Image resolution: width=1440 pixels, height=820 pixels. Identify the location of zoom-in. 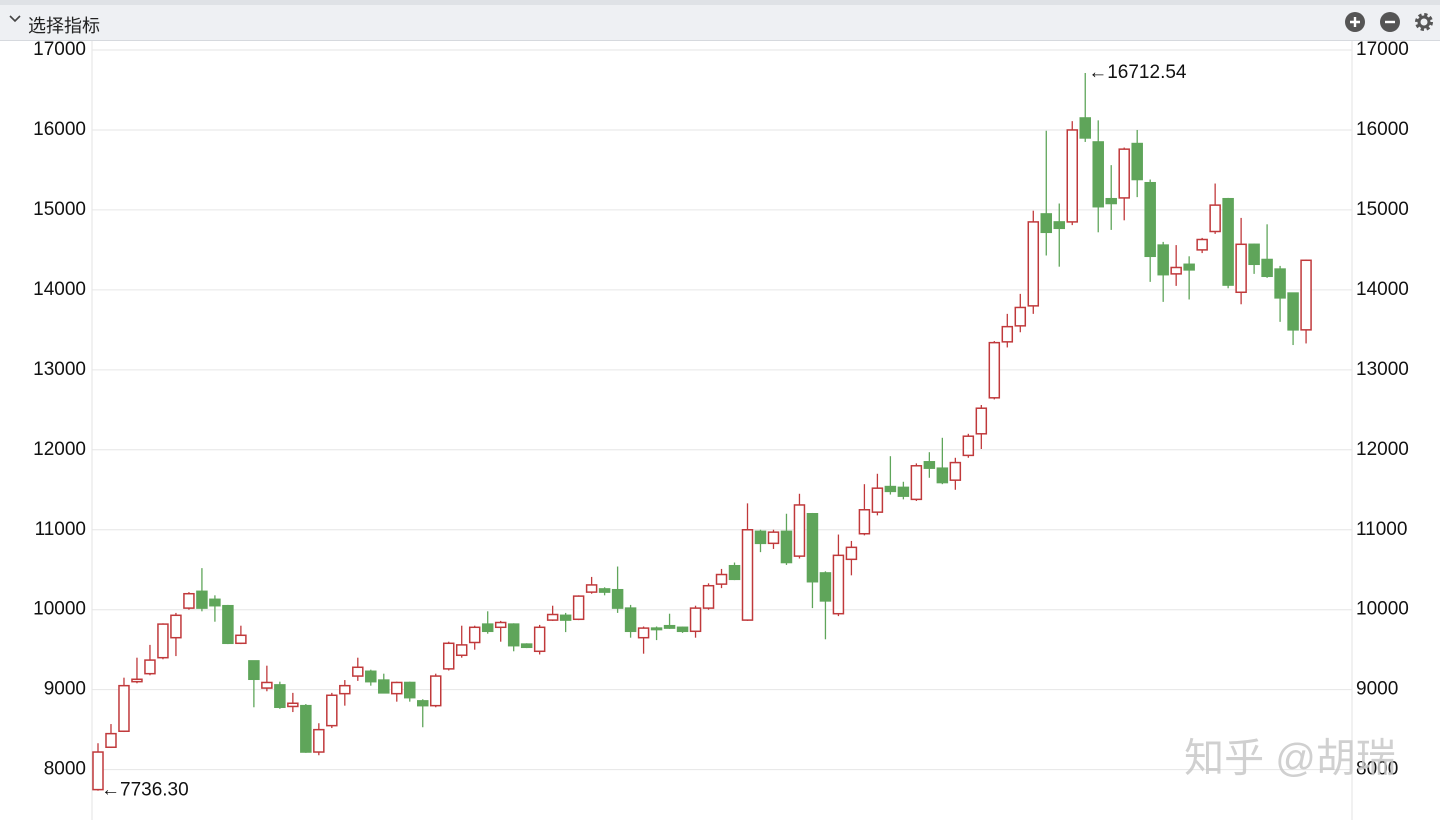
(1355, 22).